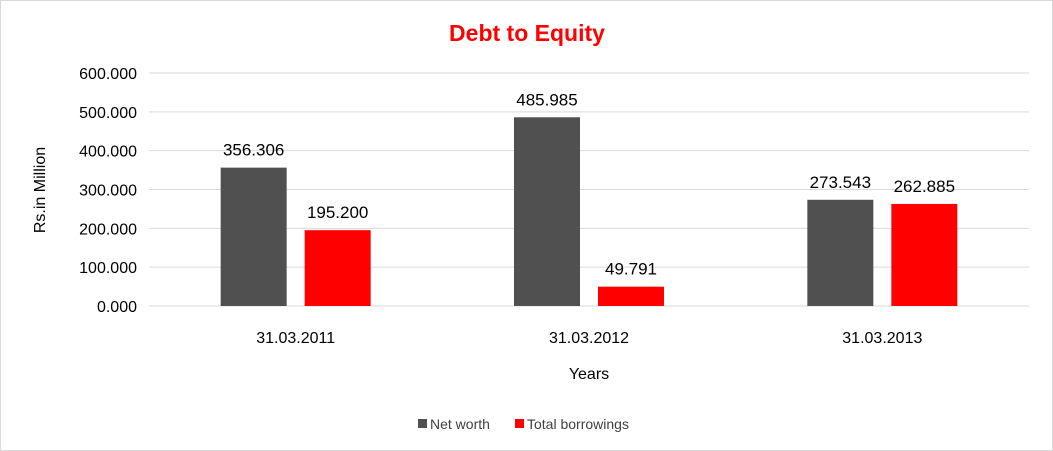 Image resolution: width=1053 pixels, height=451 pixels. What do you see at coordinates (295, 338) in the screenshot?
I see `x-tick-label: 31.03.2011` at bounding box center [295, 338].